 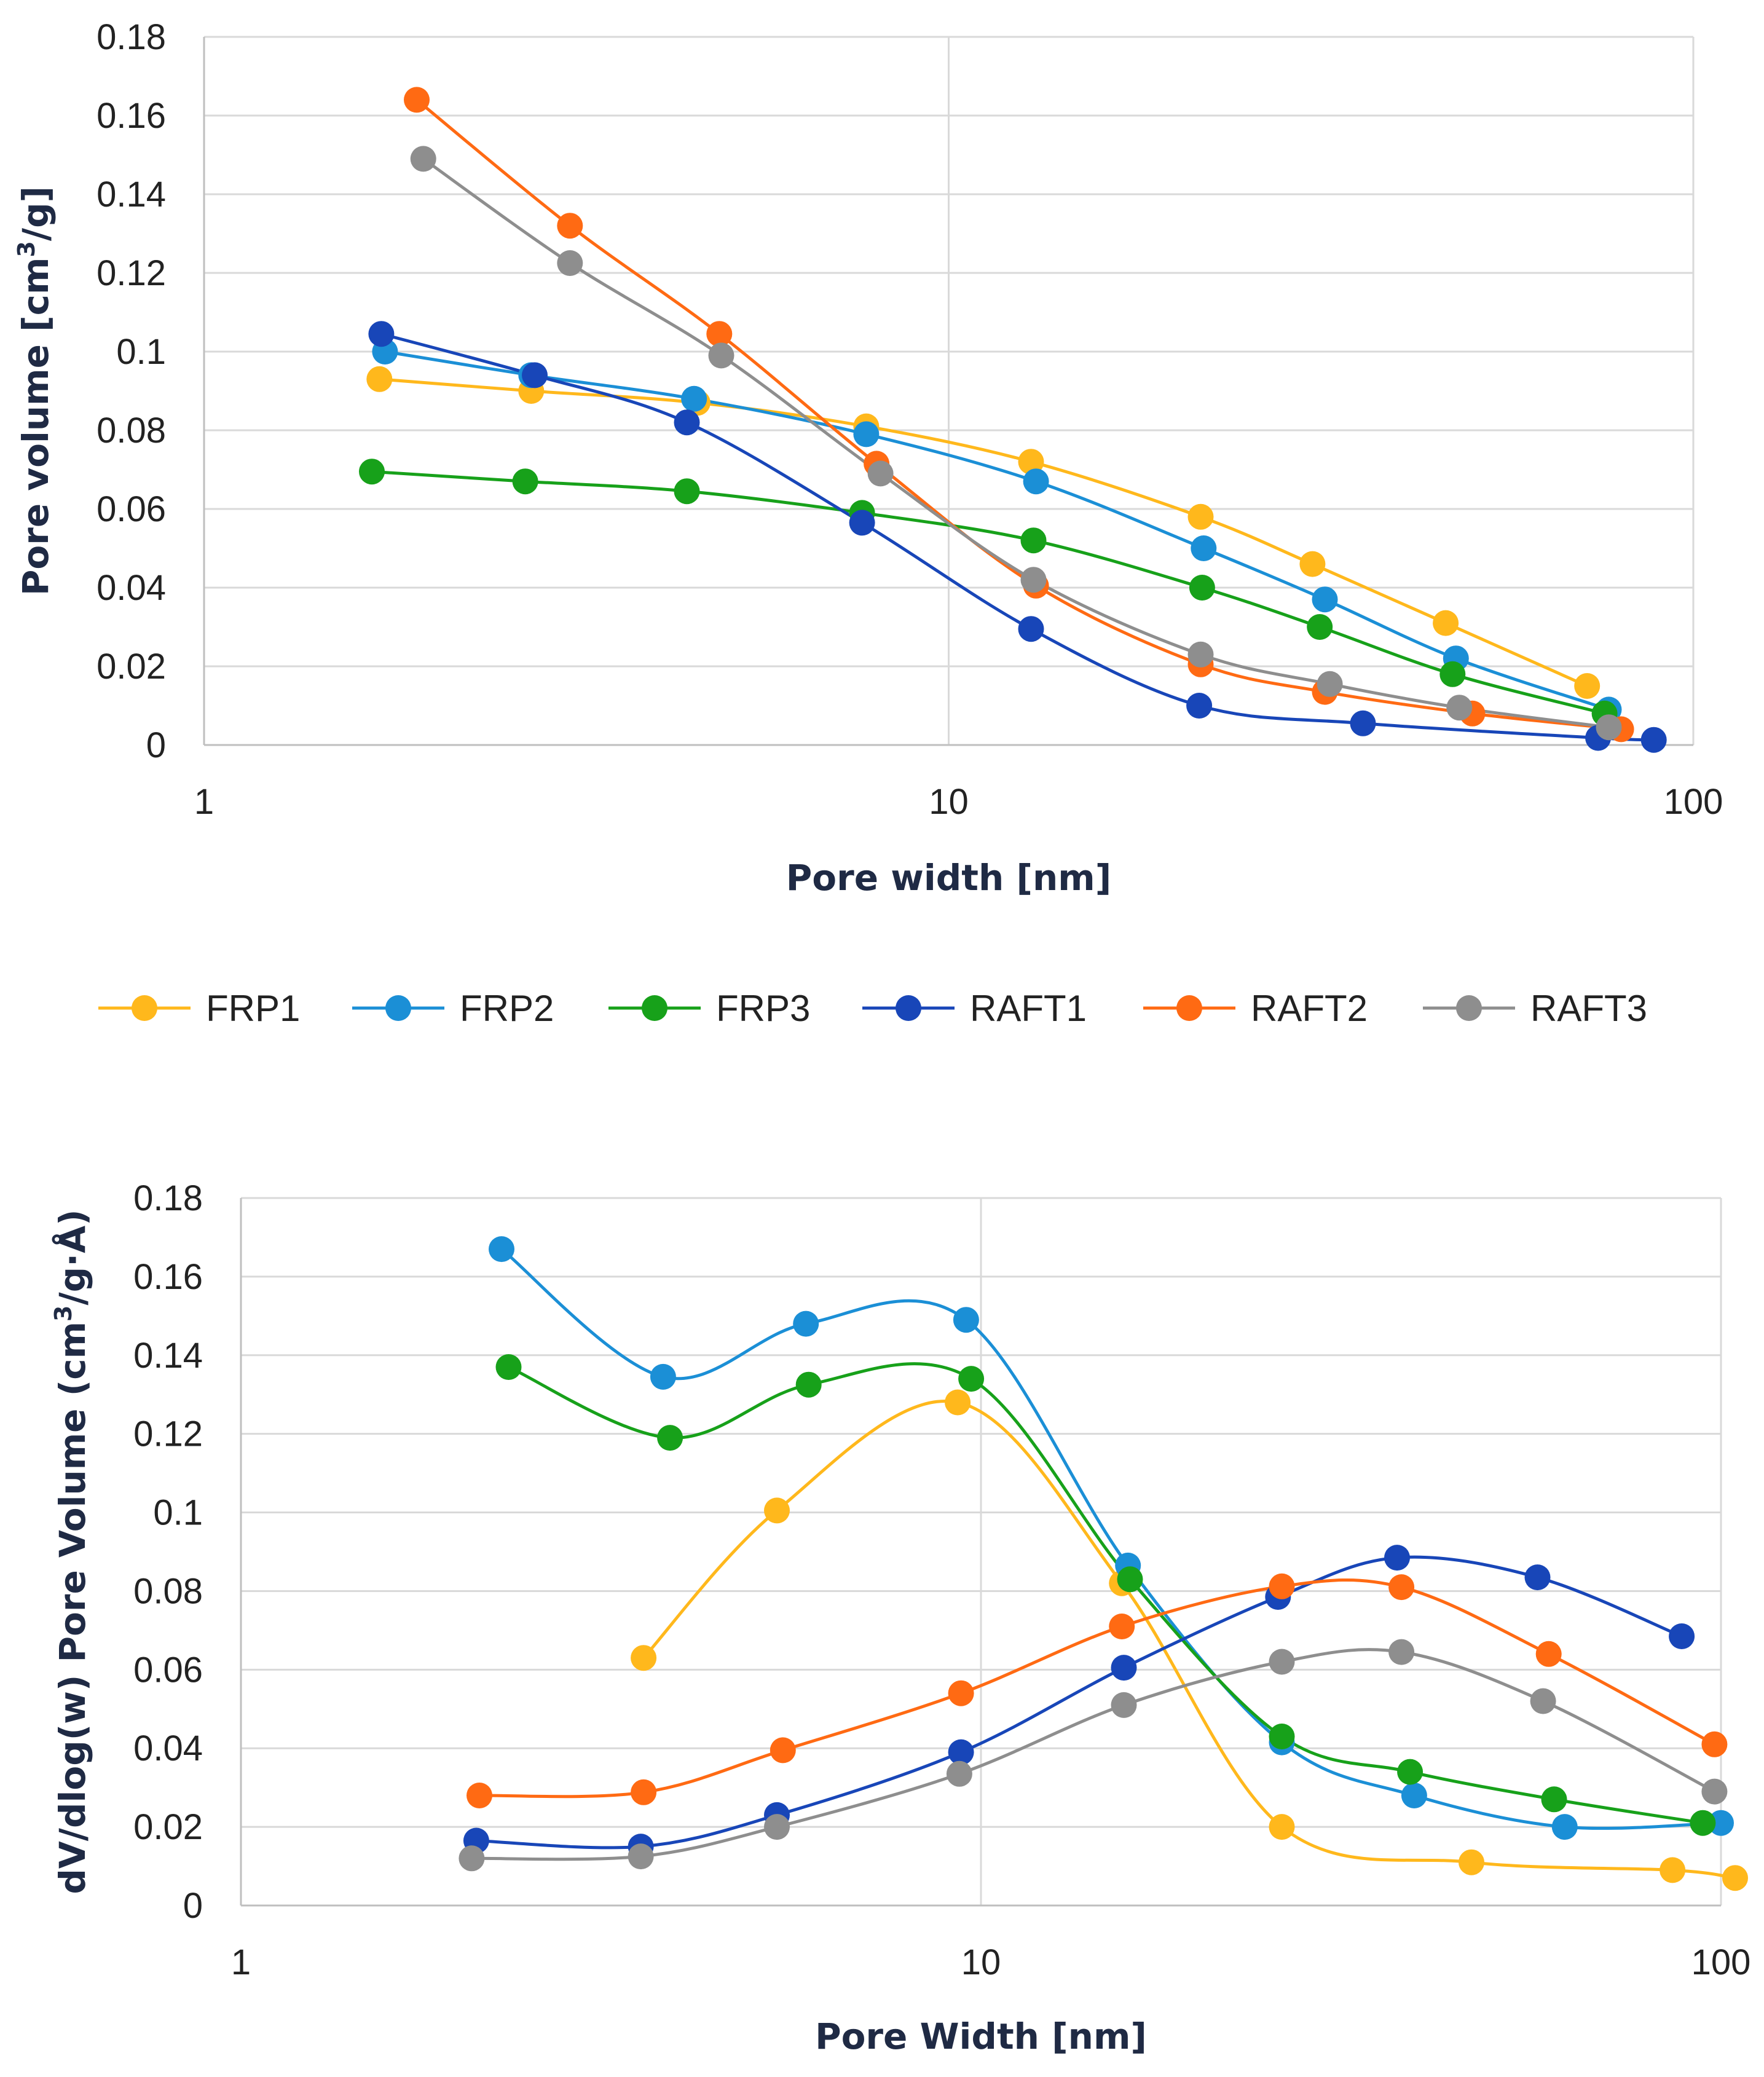 What do you see at coordinates (168, 1434) in the screenshot?
I see `y-tick-label: 0.12` at bounding box center [168, 1434].